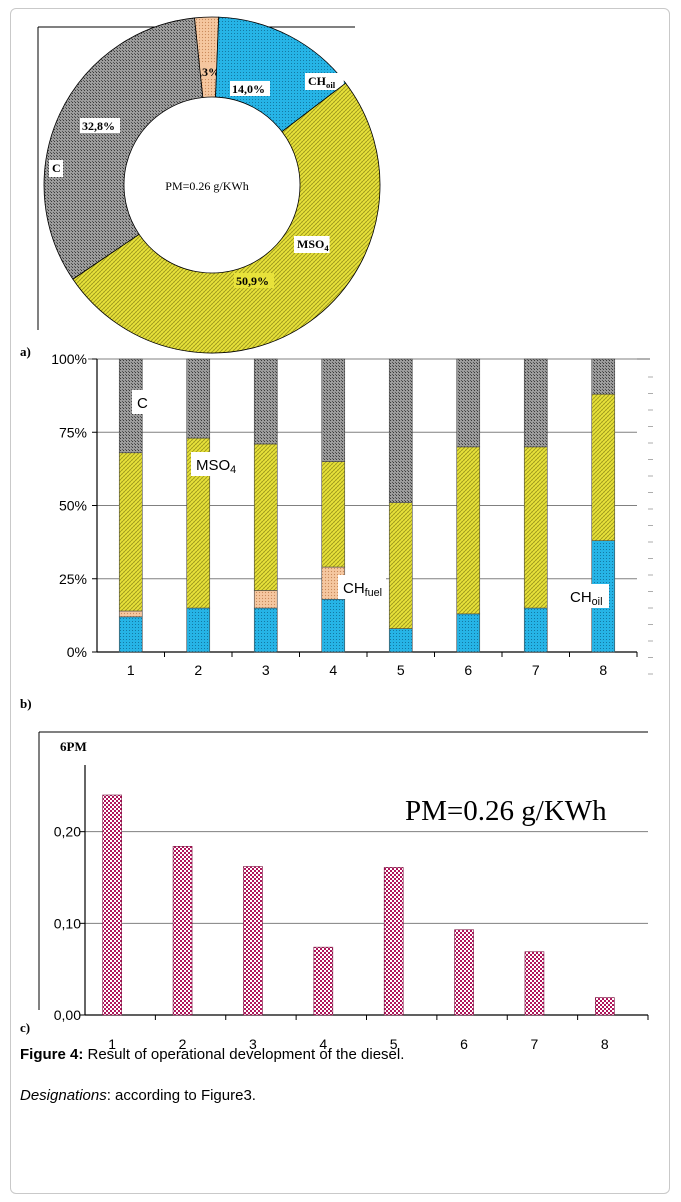 This screenshot has width=681, height=1202. Describe the element at coordinates (67, 923) in the screenshot. I see `pm-y-tick-label: 0,10` at that location.